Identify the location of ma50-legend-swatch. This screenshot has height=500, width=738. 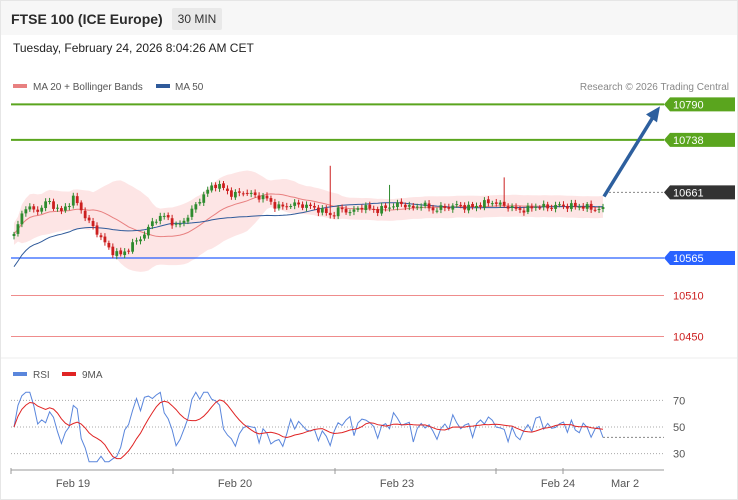
(163, 86).